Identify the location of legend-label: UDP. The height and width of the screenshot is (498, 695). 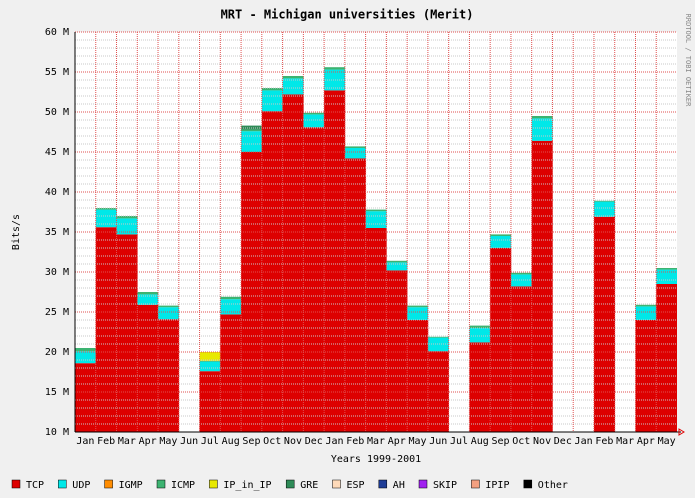
(81, 485).